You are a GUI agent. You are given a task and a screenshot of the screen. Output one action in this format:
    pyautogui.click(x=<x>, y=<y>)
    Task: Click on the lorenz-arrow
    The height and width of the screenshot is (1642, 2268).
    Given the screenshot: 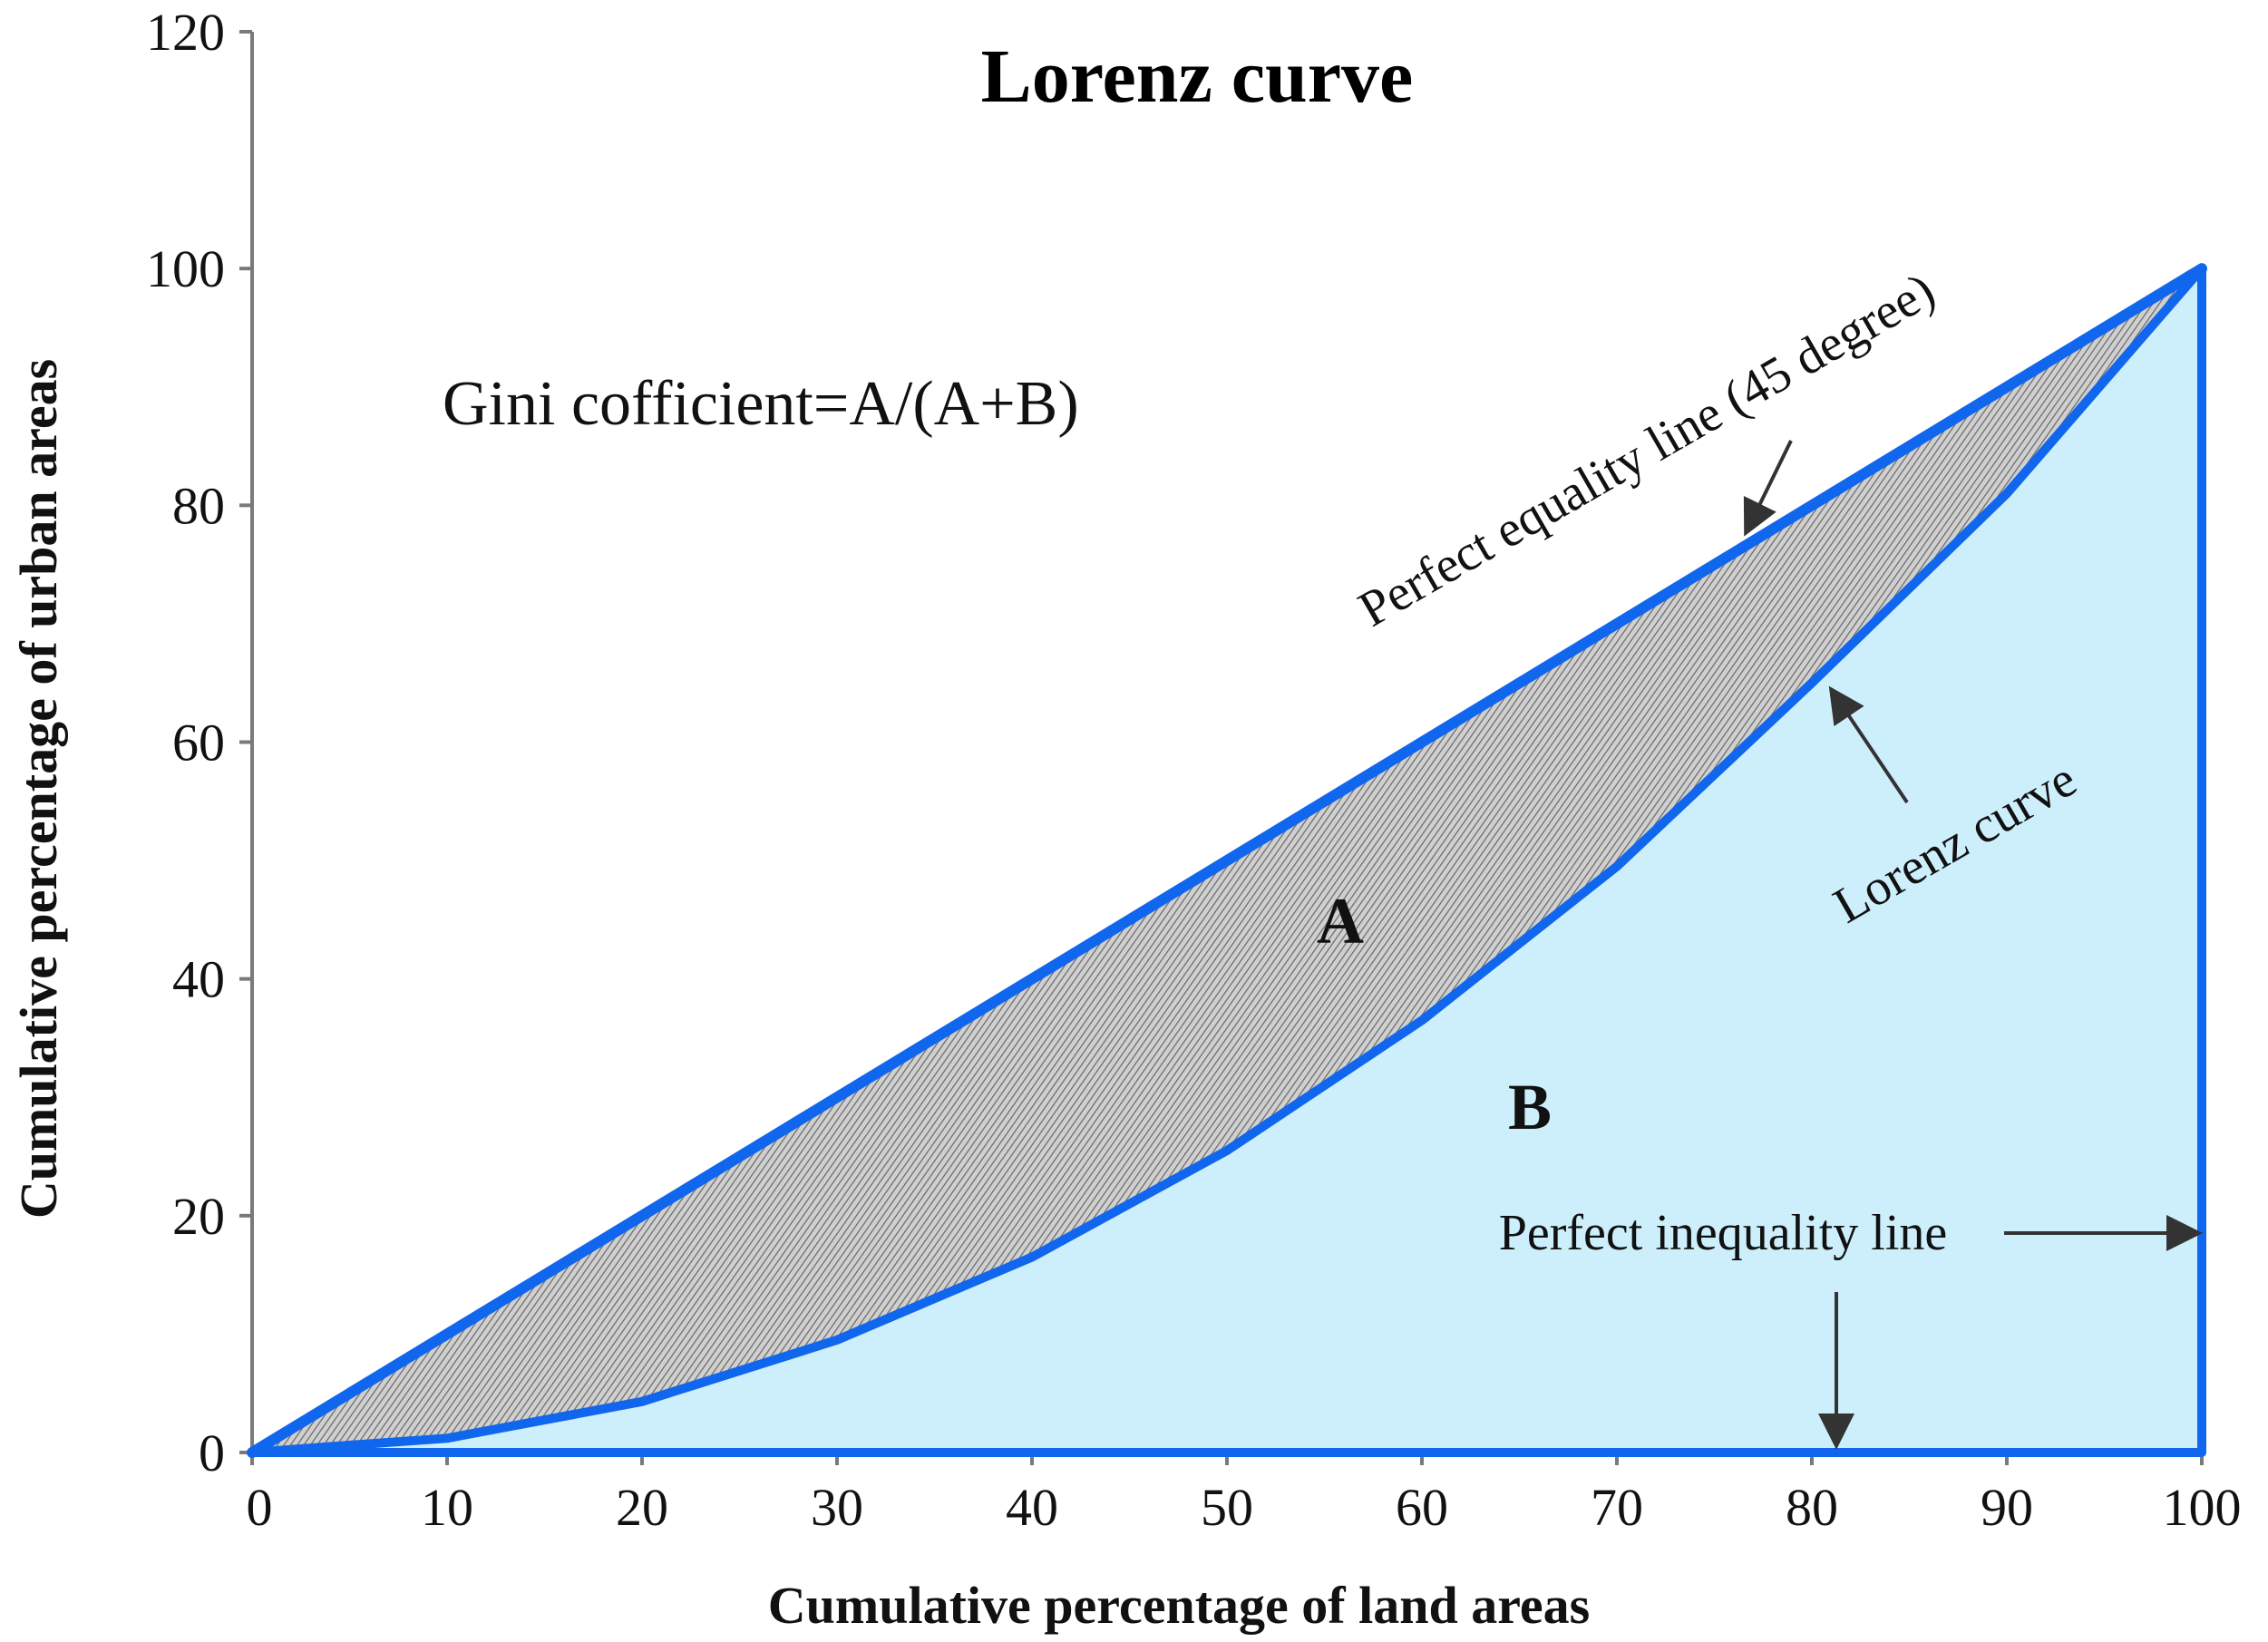 What is the action you would take?
    pyautogui.click(x=1868, y=744)
    